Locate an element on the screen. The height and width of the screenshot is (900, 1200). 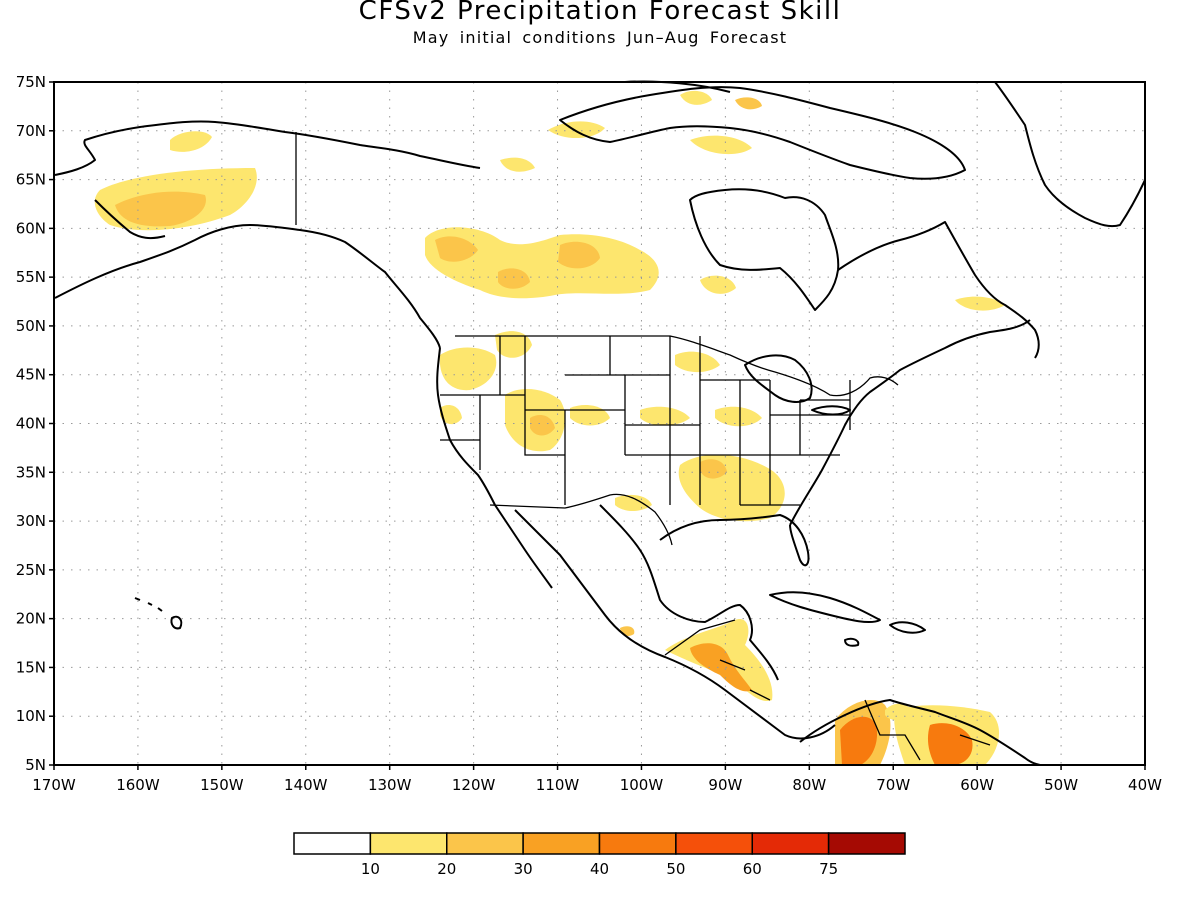
colorbar: 10 20 30 40 50 60 75 is located at coordinates (599, 855).